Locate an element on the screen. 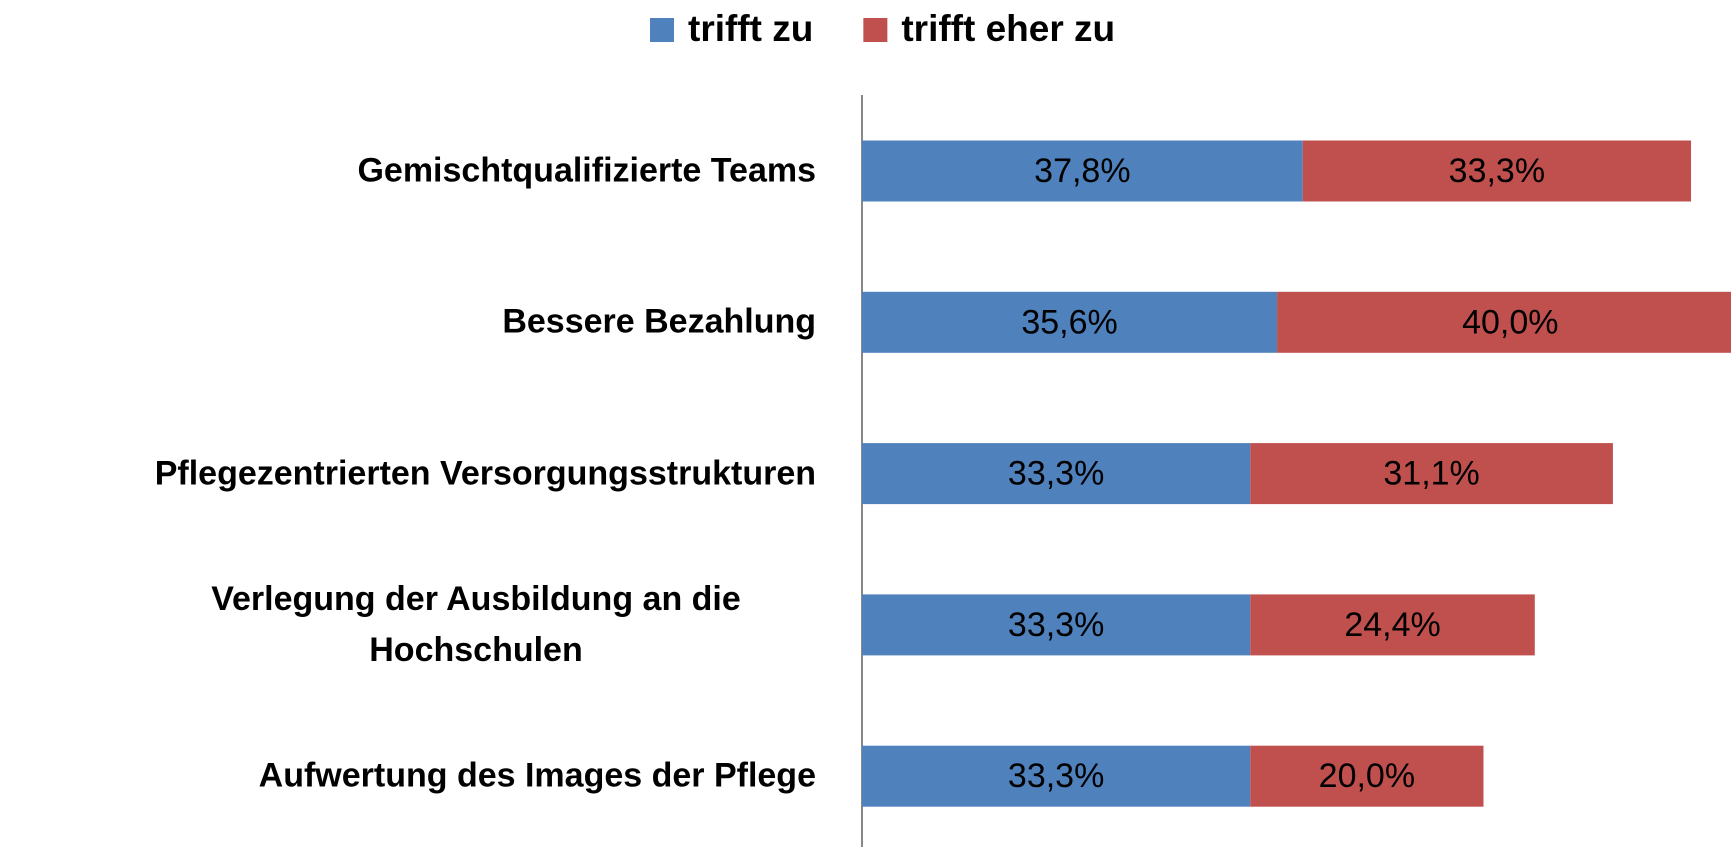 The width and height of the screenshot is (1731, 847). value-label: 31,1% is located at coordinates (1431, 474).